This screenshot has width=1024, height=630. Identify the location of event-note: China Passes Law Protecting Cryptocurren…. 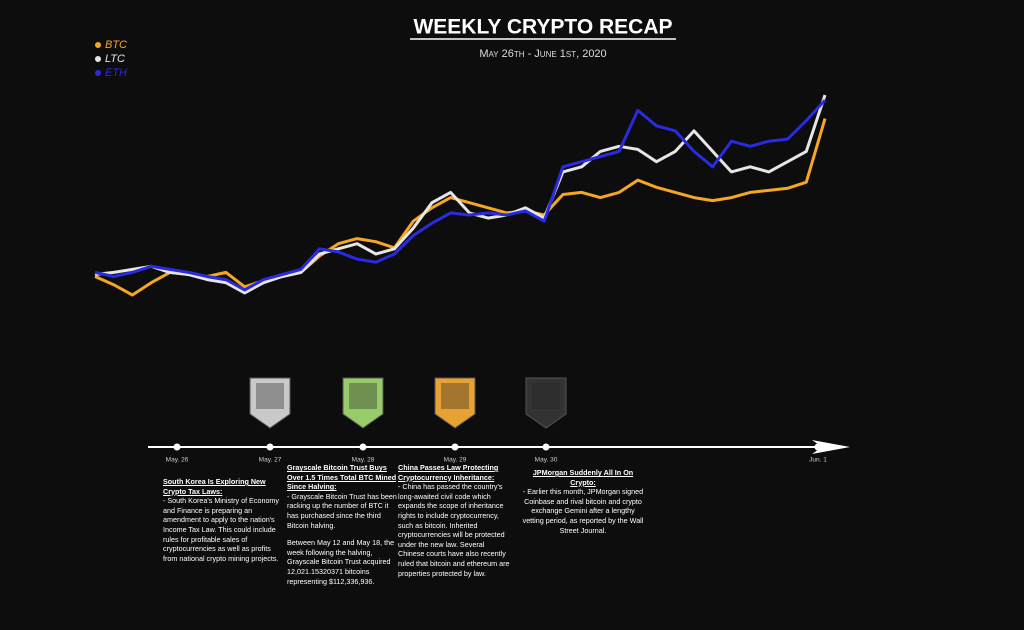
(454, 524).